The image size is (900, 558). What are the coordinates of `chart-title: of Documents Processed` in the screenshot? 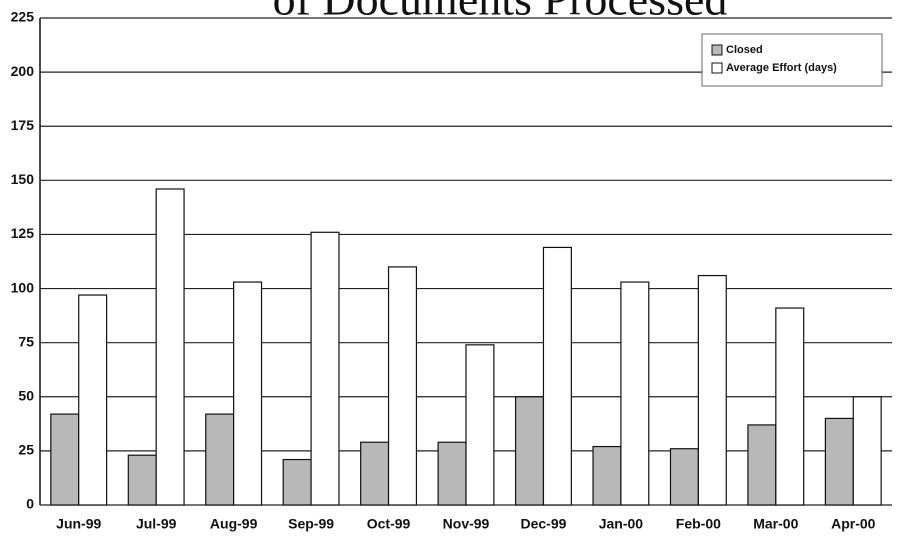 It's located at (500, 12).